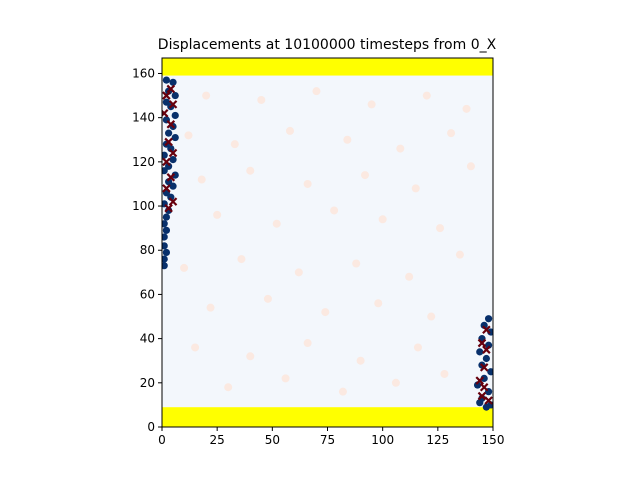 This screenshot has height=484, width=640. I want to click on x-tick-label: 0, so click(162, 440).